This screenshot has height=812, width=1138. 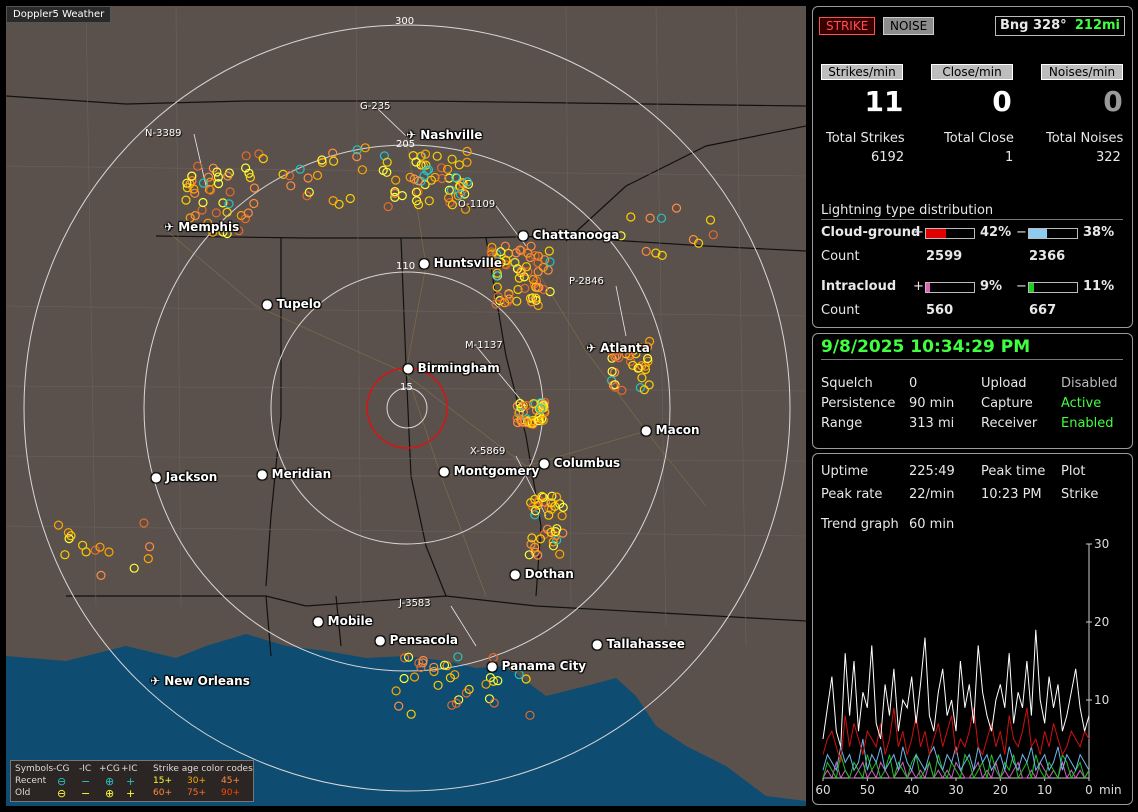 I want to click on city-name: Tupelo, so click(x=299, y=304).